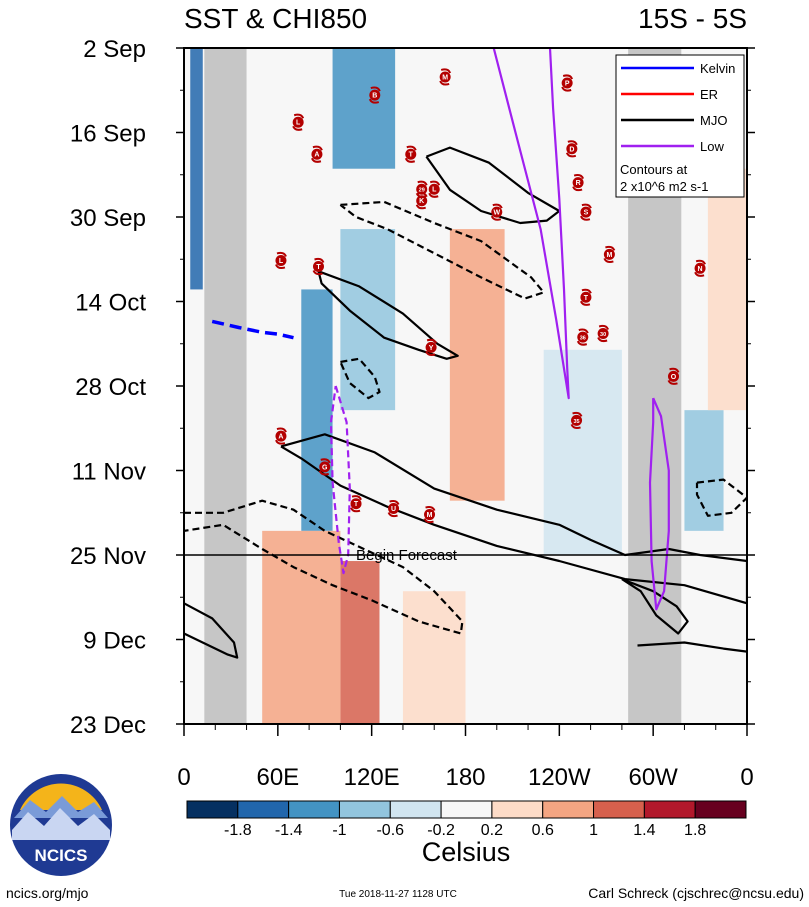 This screenshot has width=809, height=907. I want to click on contour-low, so click(340, 480).